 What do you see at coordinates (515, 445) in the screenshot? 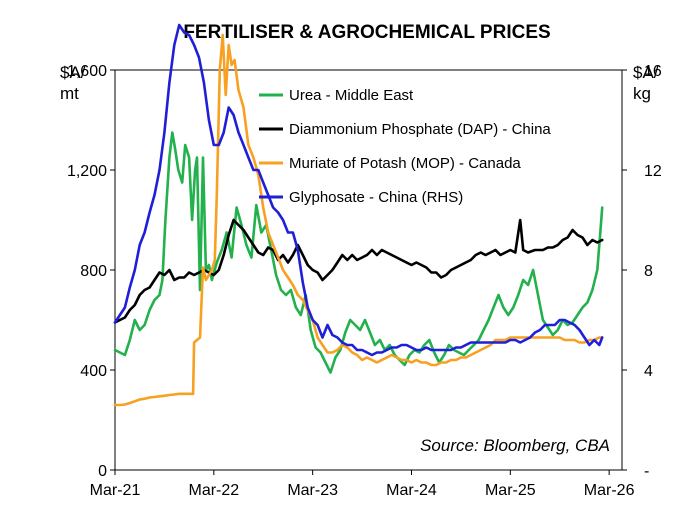
I see `source-note: Source: Bloomberg, CBA` at bounding box center [515, 445].